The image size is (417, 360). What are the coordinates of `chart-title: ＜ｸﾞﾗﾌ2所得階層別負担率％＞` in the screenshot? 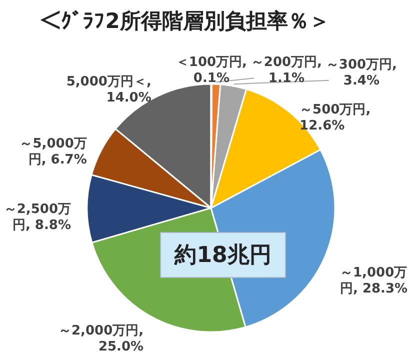 It's located at (185, 21).